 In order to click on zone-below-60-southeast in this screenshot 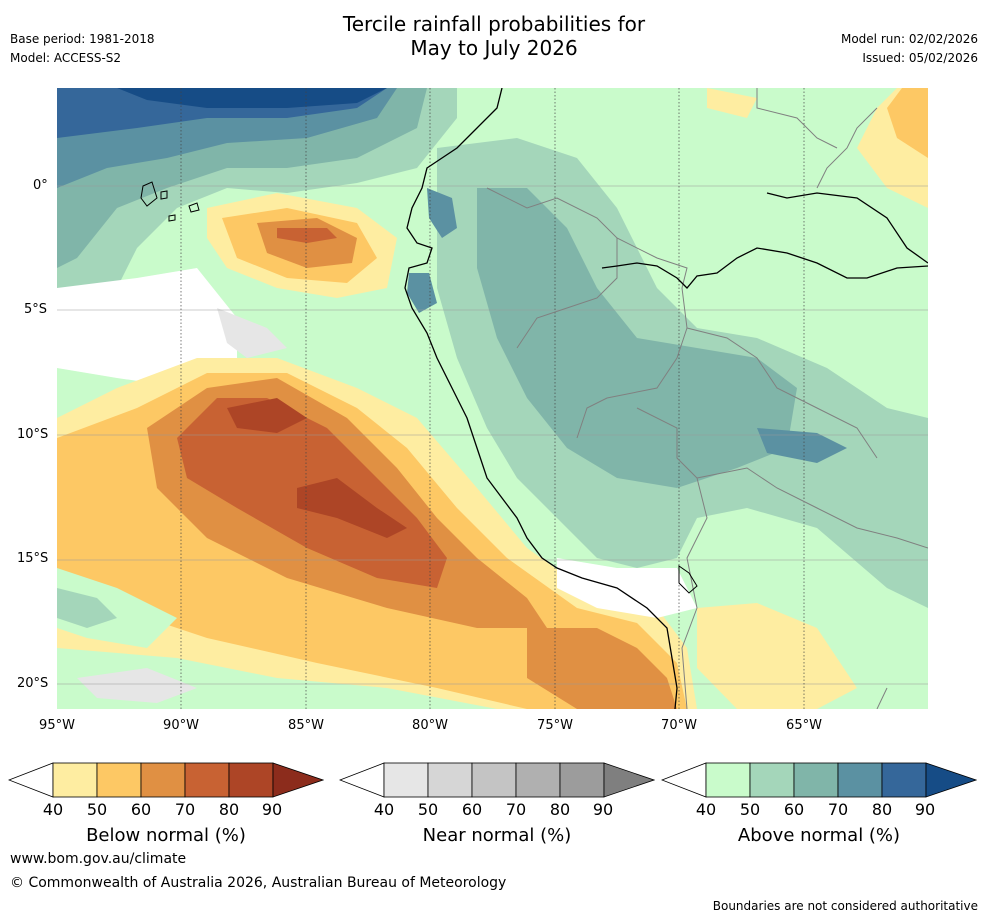, I will do `click(602, 668)`.